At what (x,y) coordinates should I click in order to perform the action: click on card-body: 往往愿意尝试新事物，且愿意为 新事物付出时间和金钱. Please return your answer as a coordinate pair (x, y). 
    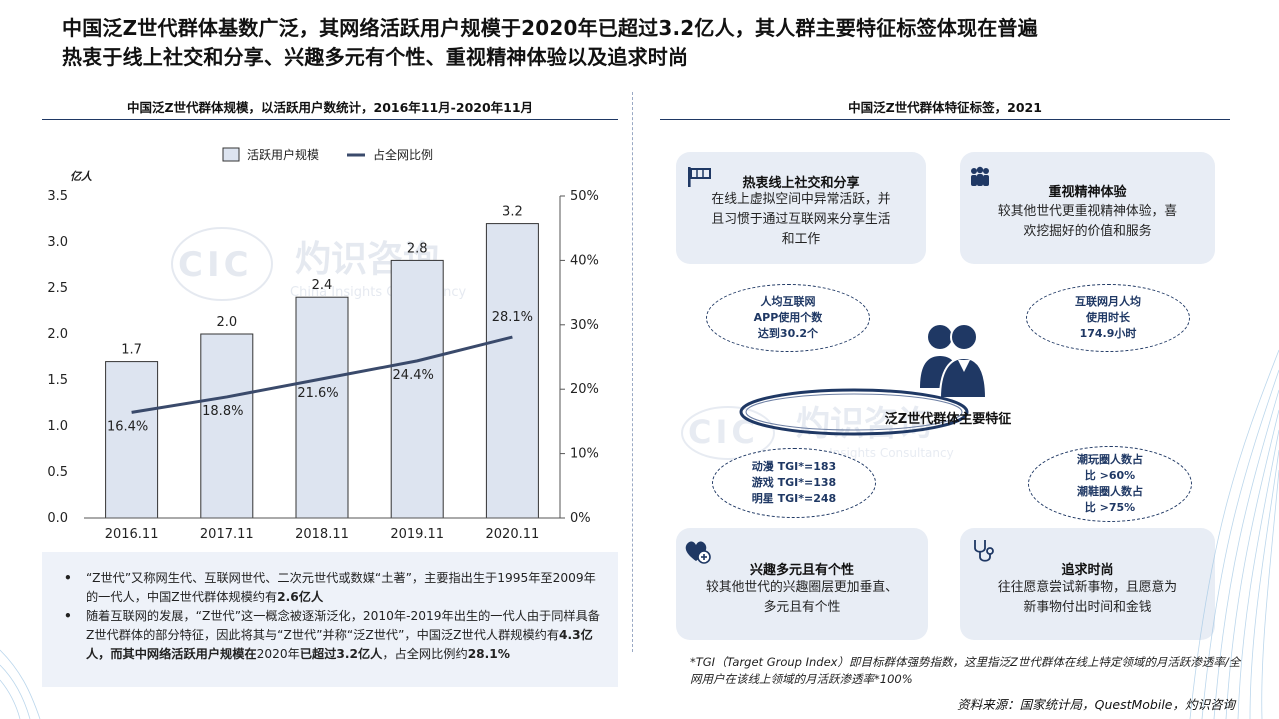
    Looking at the image, I should click on (1087, 598).